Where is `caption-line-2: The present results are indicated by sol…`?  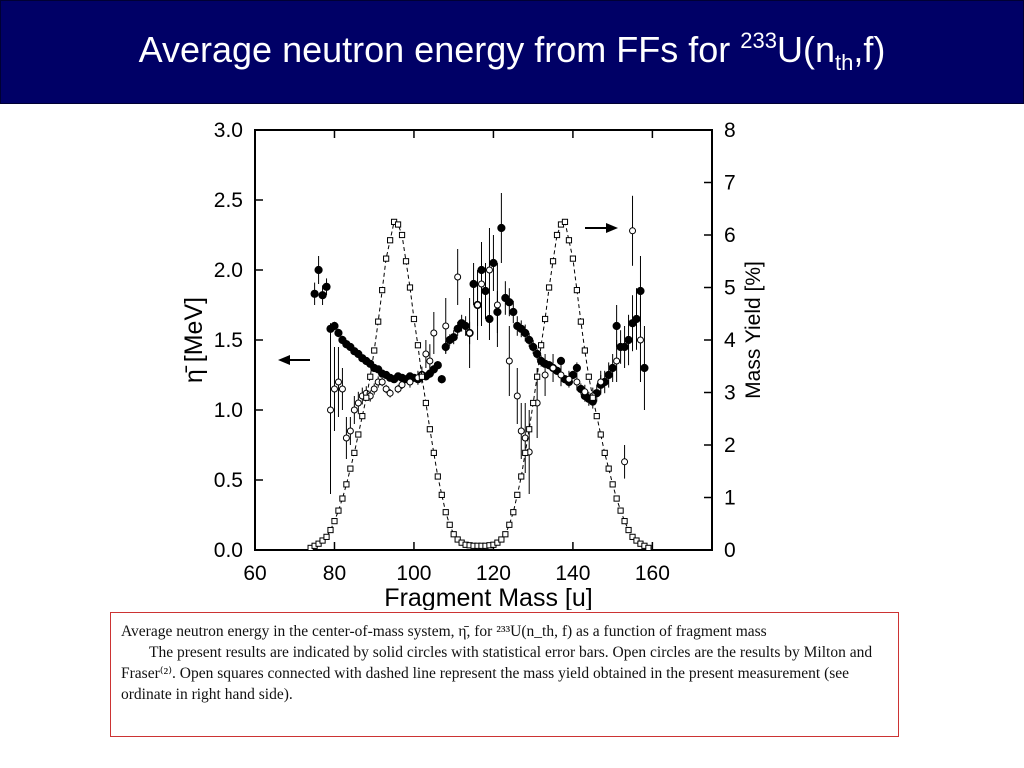
caption-line-2: The present results are indicated by sol… is located at coordinates (497, 673).